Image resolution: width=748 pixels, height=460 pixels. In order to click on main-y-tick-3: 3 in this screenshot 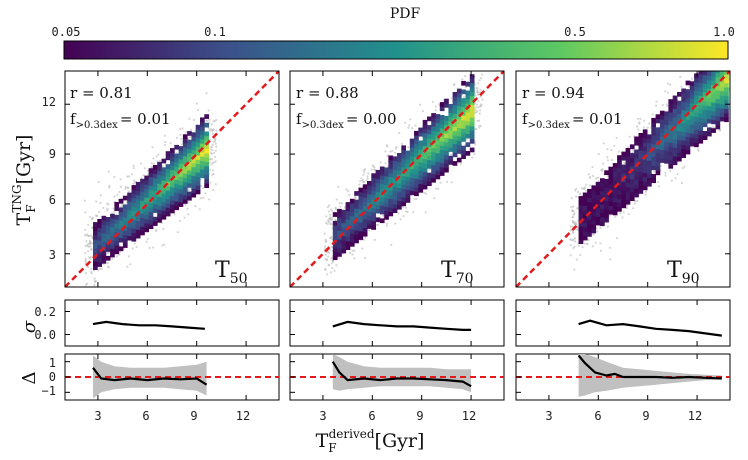, I will do `click(52, 255)`.